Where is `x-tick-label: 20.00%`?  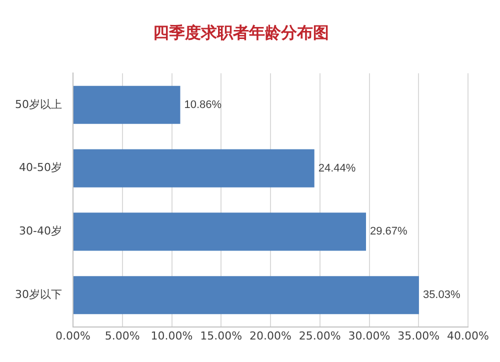 x-tick-label: 20.00% is located at coordinates (271, 335).